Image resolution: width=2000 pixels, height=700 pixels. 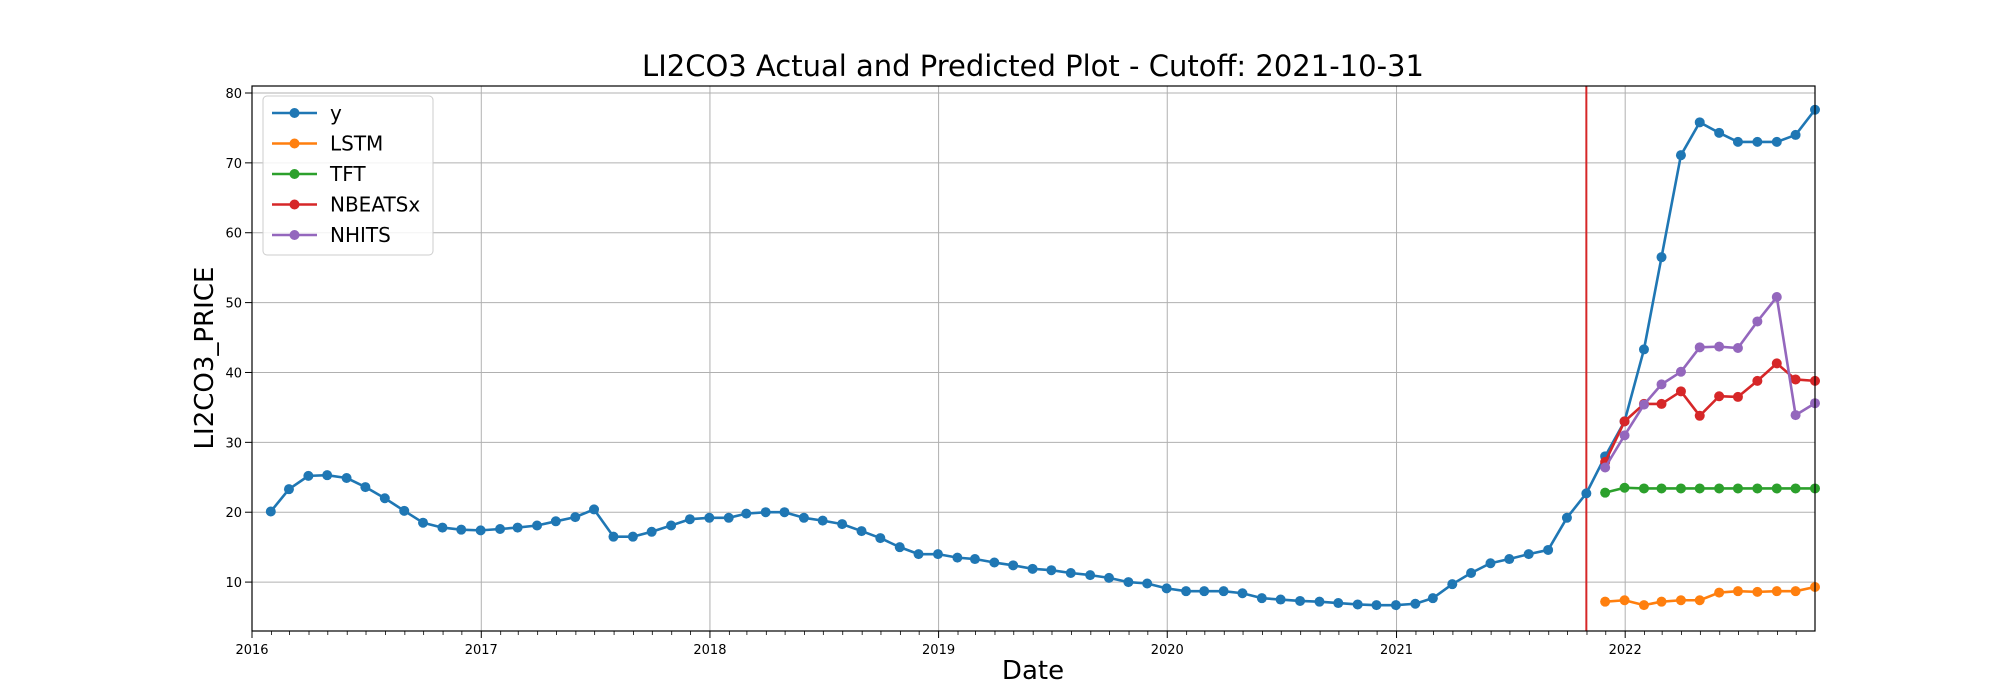 I want to click on x-tick-label: 2021, so click(x=1396, y=650).